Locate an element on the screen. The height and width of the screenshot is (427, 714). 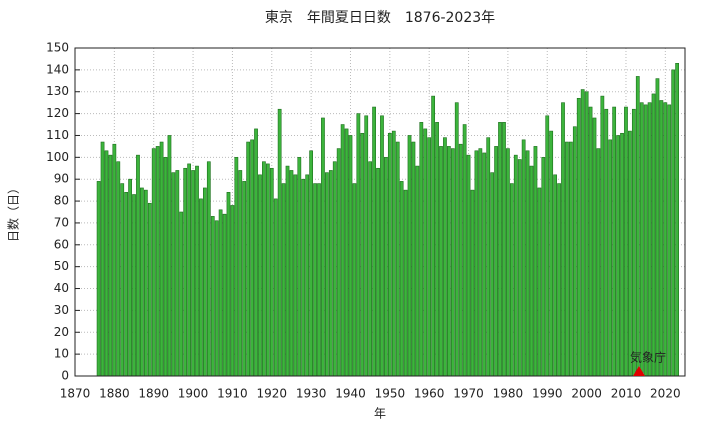
x-tick-label: 1900 is located at coordinates (193, 394).